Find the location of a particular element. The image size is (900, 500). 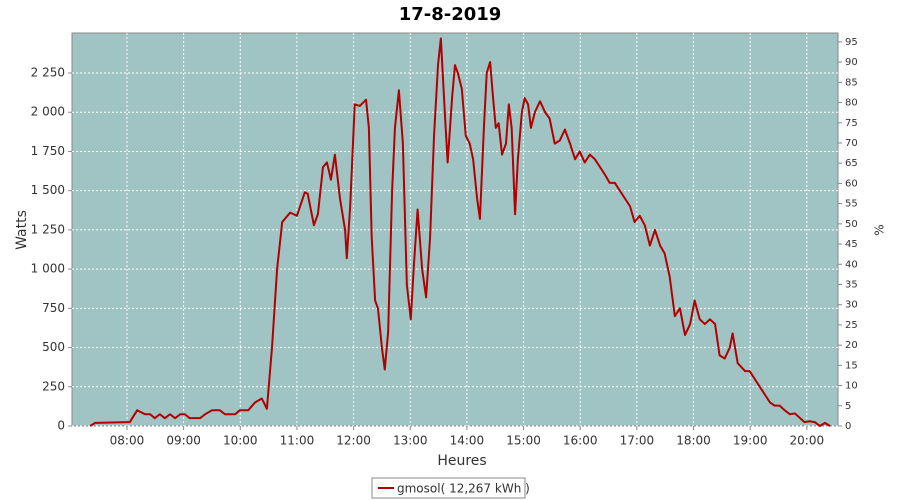

x-tick-label: 15:00 is located at coordinates (523, 441).